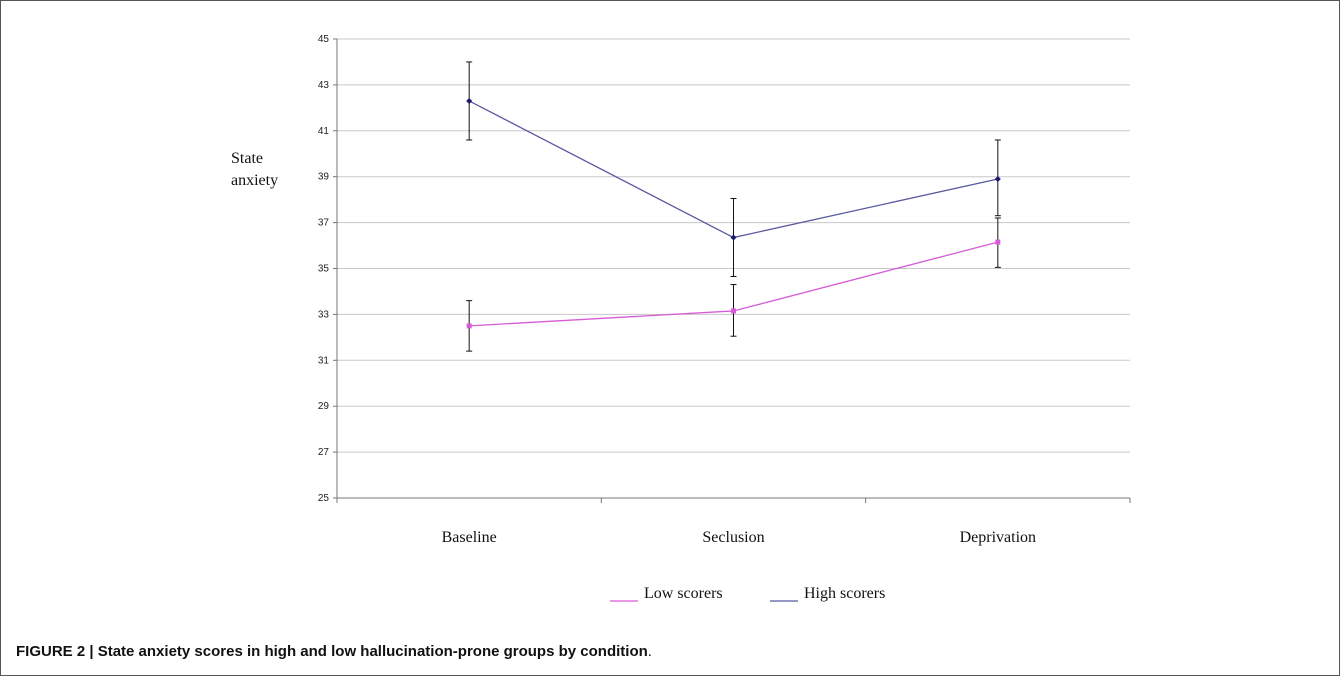 Image resolution: width=1342 pixels, height=678 pixels. Describe the element at coordinates (254, 170) in the screenshot. I see `y-axis-label: State anxiety` at that location.